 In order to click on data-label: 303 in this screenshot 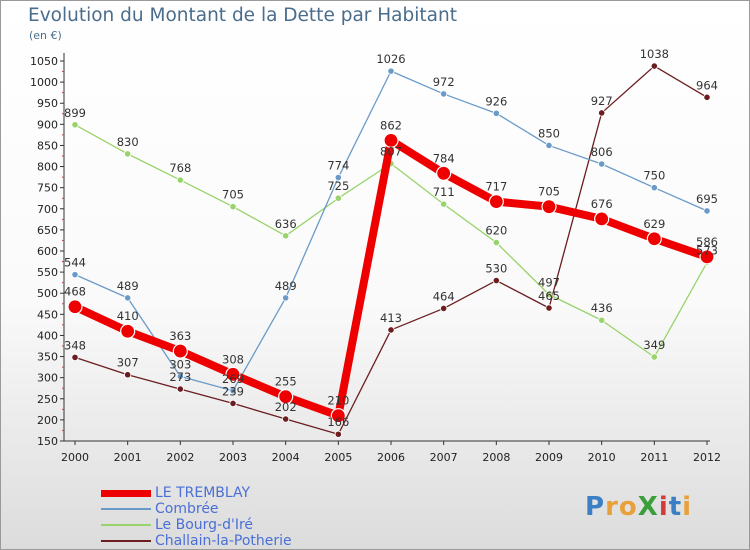, I will do `click(180, 364)`.